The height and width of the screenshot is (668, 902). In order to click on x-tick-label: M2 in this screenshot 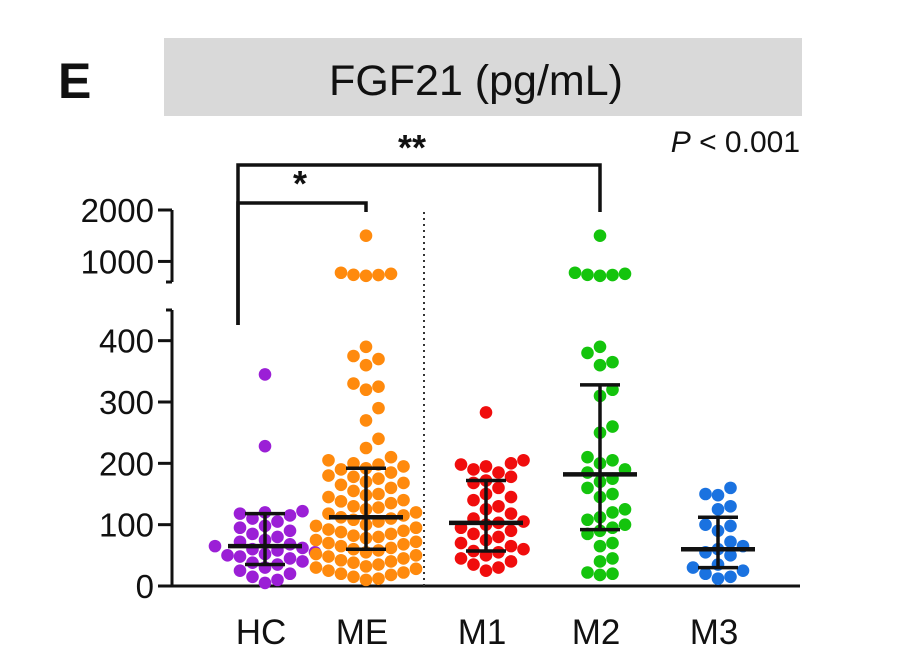, I will do `click(596, 632)`.